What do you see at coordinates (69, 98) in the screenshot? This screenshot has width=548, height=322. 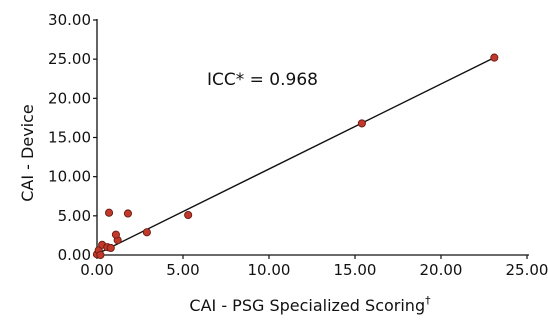 I see `y-tick-label: 20.00` at bounding box center [69, 98].